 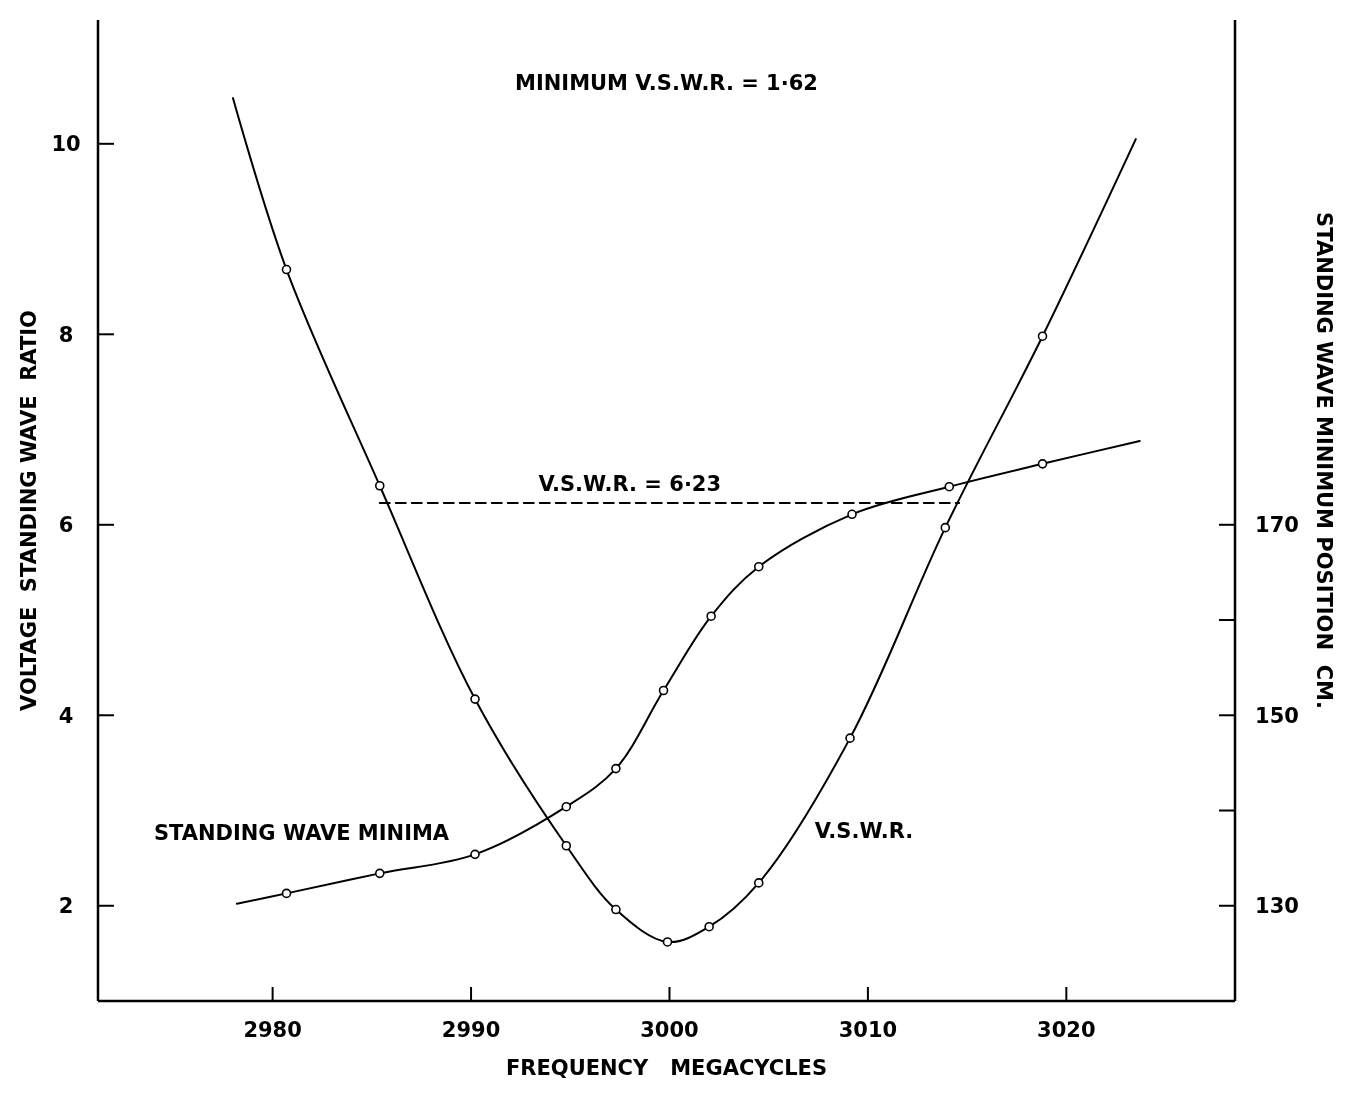 What do you see at coordinates (666, 83) in the screenshot?
I see `annotation: MINIMUM V.S.W.R. = 1·62` at bounding box center [666, 83].